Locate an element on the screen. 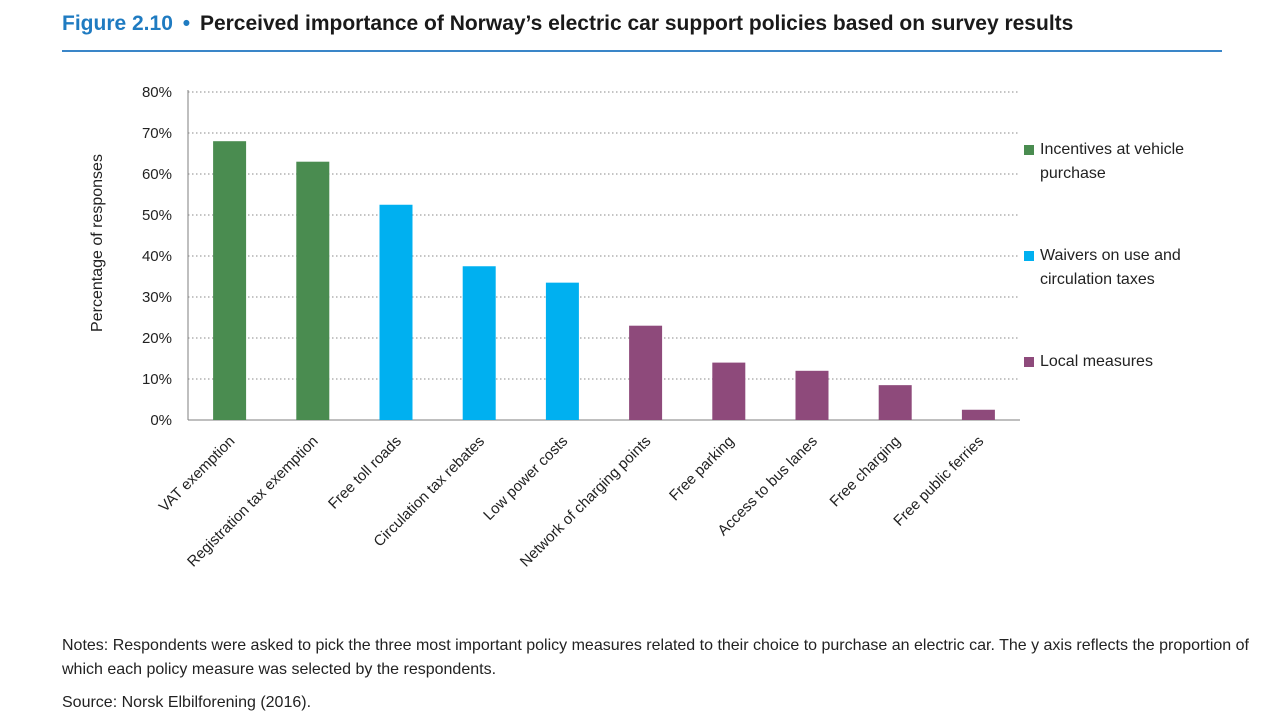 The width and height of the screenshot is (1280, 720). y-tick-label: 10% is located at coordinates (157, 379).